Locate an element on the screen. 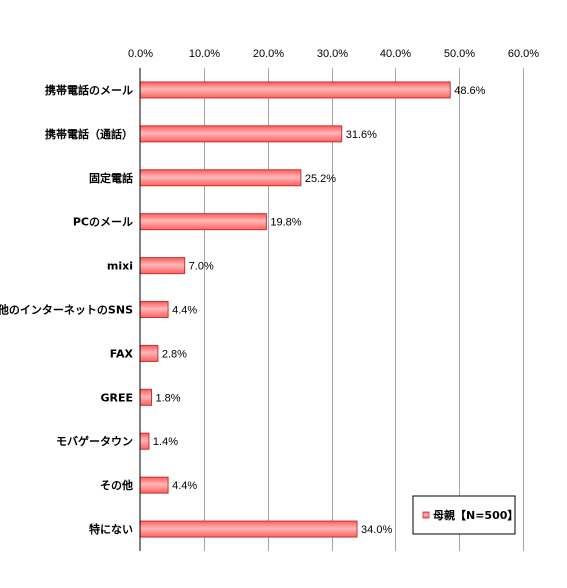  category-label: 特にない is located at coordinates (111, 529).